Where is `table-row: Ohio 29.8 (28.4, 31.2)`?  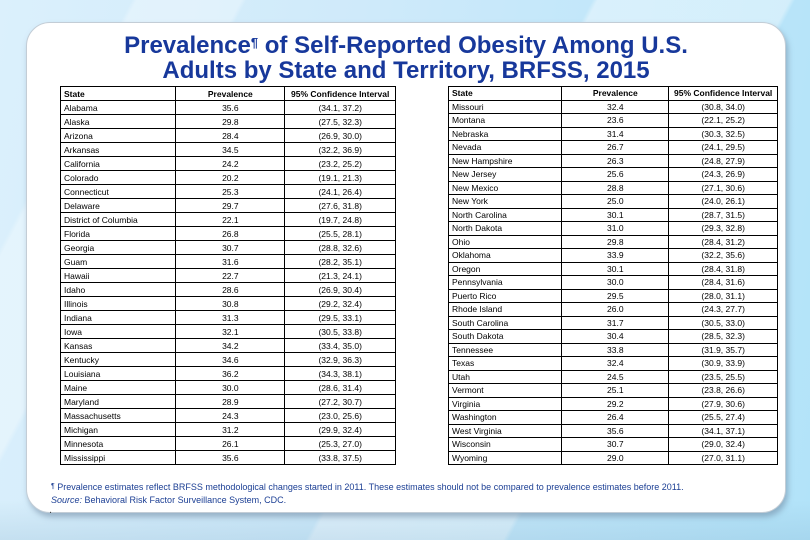 table-row: Ohio 29.8 (28.4, 31.2) is located at coordinates (612, 241).